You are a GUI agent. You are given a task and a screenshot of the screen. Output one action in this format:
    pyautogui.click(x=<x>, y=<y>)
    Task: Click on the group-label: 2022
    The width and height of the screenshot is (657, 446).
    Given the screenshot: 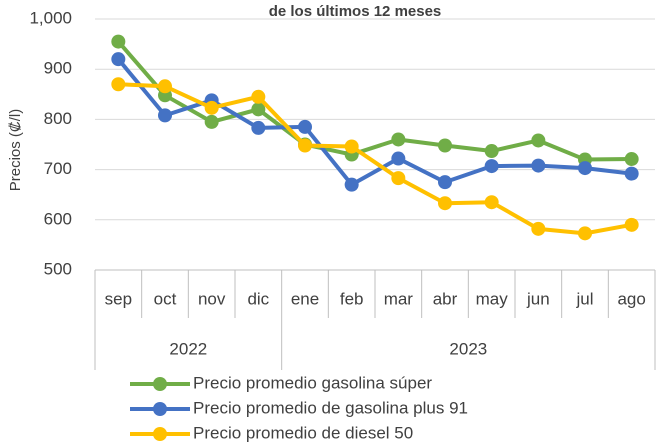 What is the action you would take?
    pyautogui.click(x=188, y=348)
    